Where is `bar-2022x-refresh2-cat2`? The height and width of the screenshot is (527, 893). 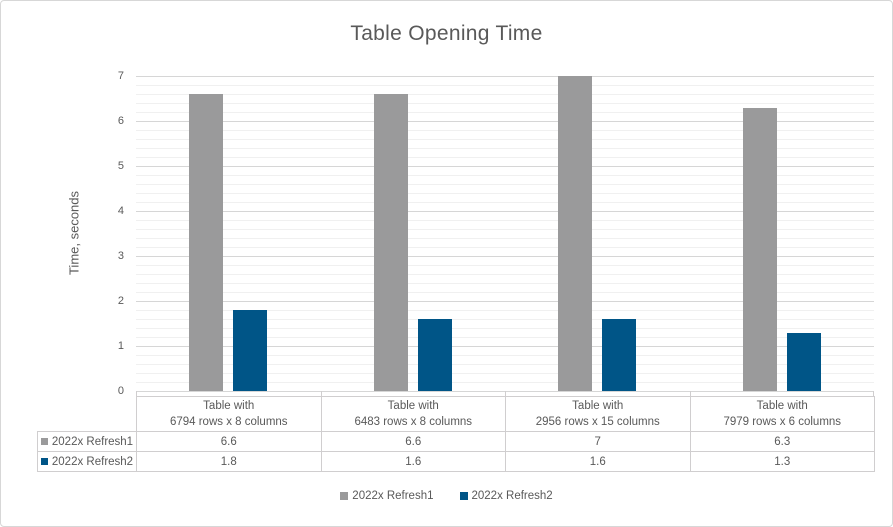 bar-2022x-refresh2-cat2 is located at coordinates (434, 355).